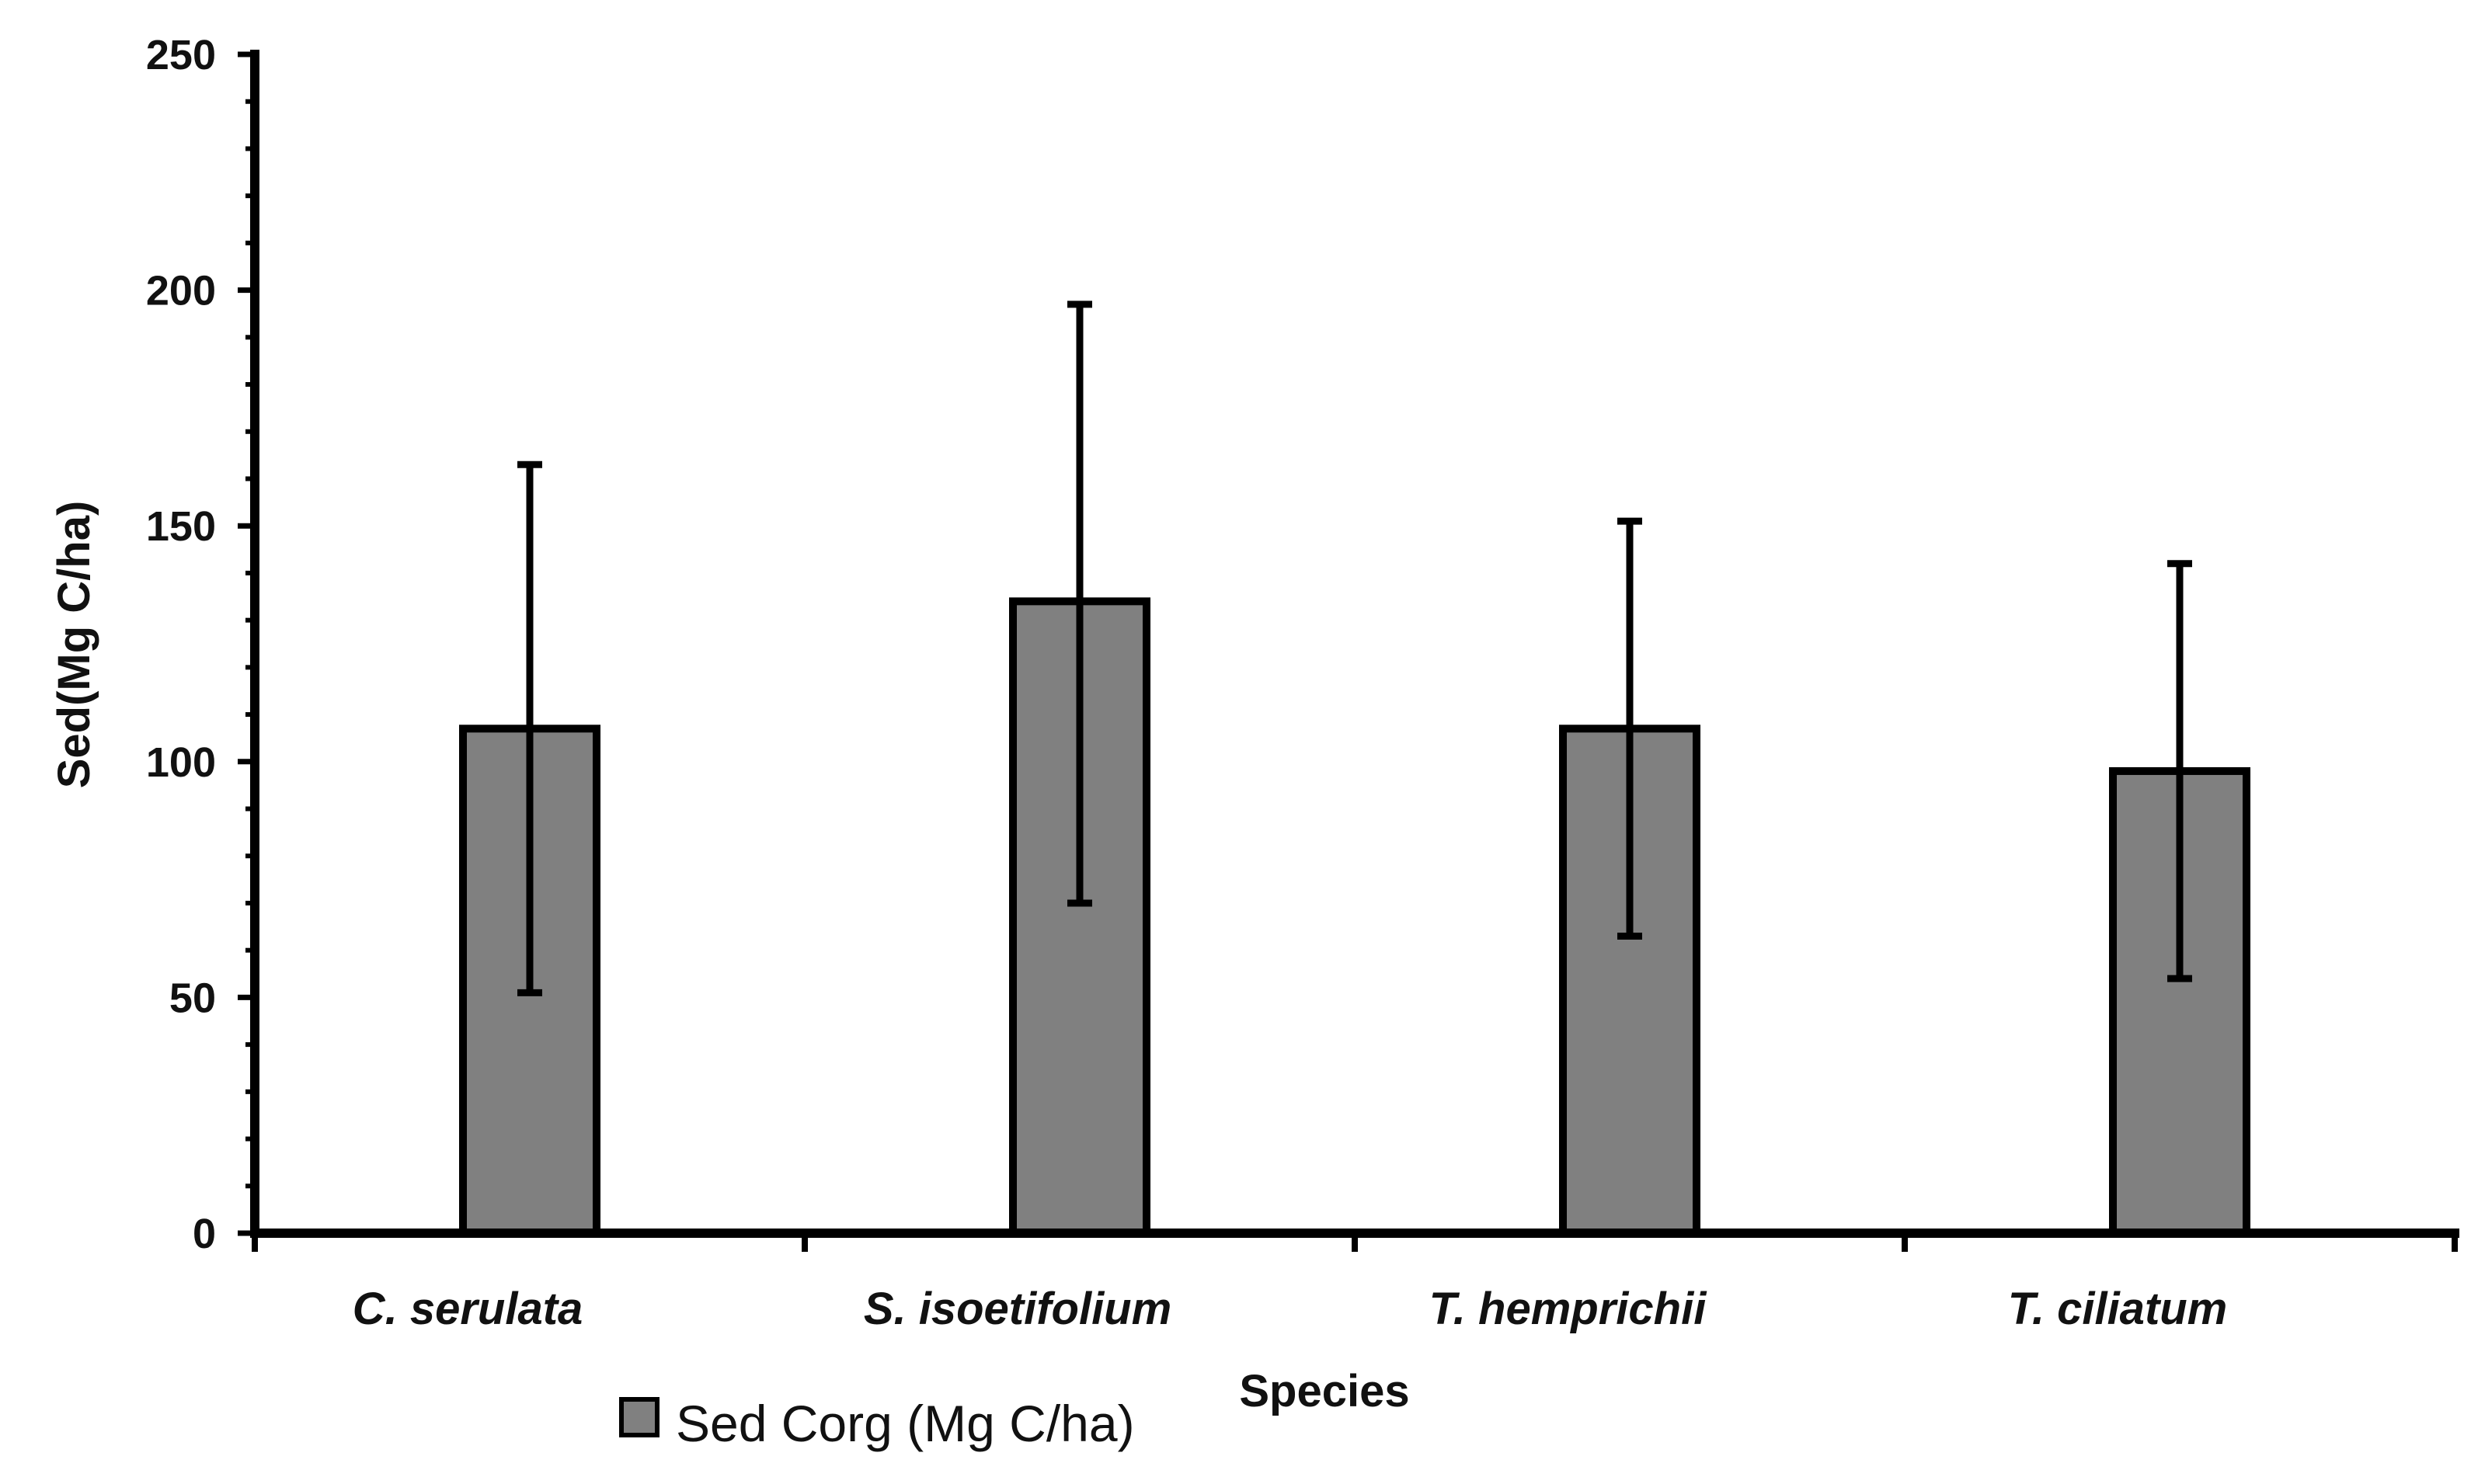 The width and height of the screenshot is (2478, 1484). What do you see at coordinates (2118, 1309) in the screenshot?
I see `x-tick-label-3: T. ciliatum` at bounding box center [2118, 1309].